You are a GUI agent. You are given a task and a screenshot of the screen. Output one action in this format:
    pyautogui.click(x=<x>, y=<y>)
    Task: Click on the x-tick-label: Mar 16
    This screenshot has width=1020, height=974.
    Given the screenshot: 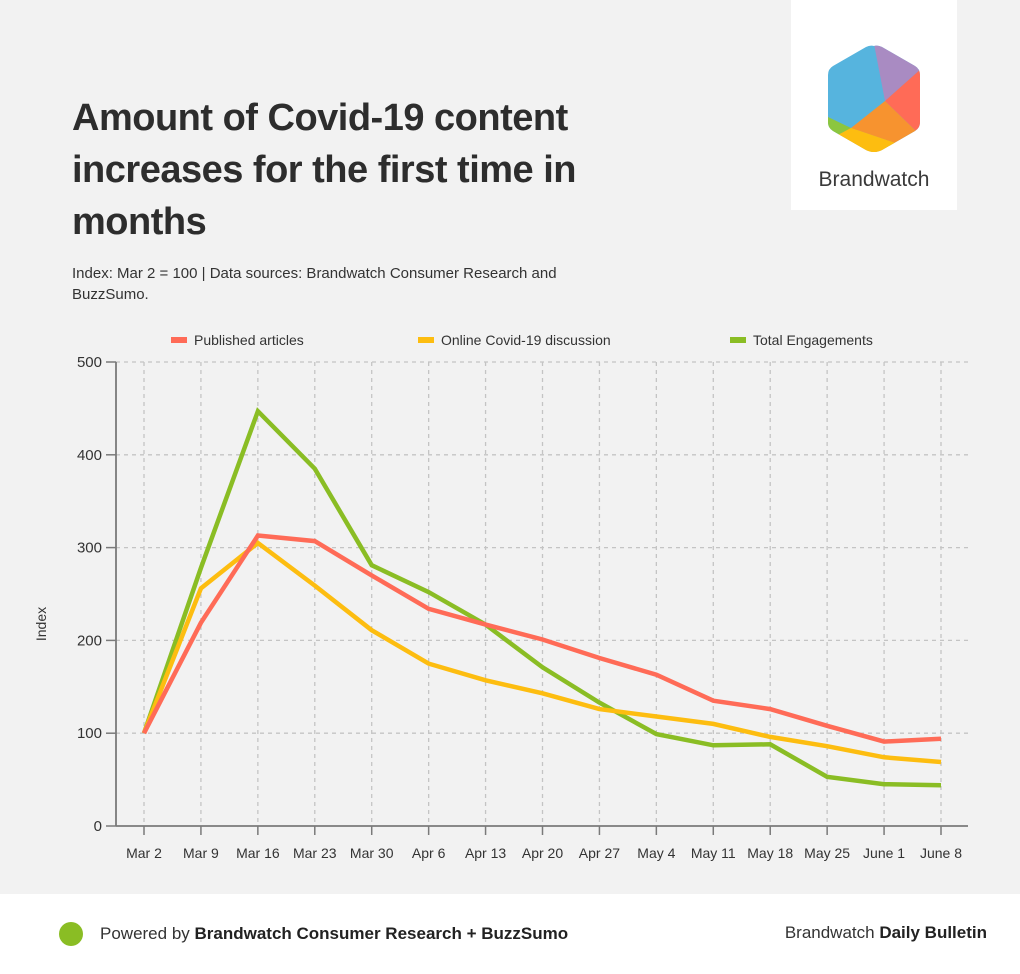 What is the action you would take?
    pyautogui.click(x=258, y=853)
    